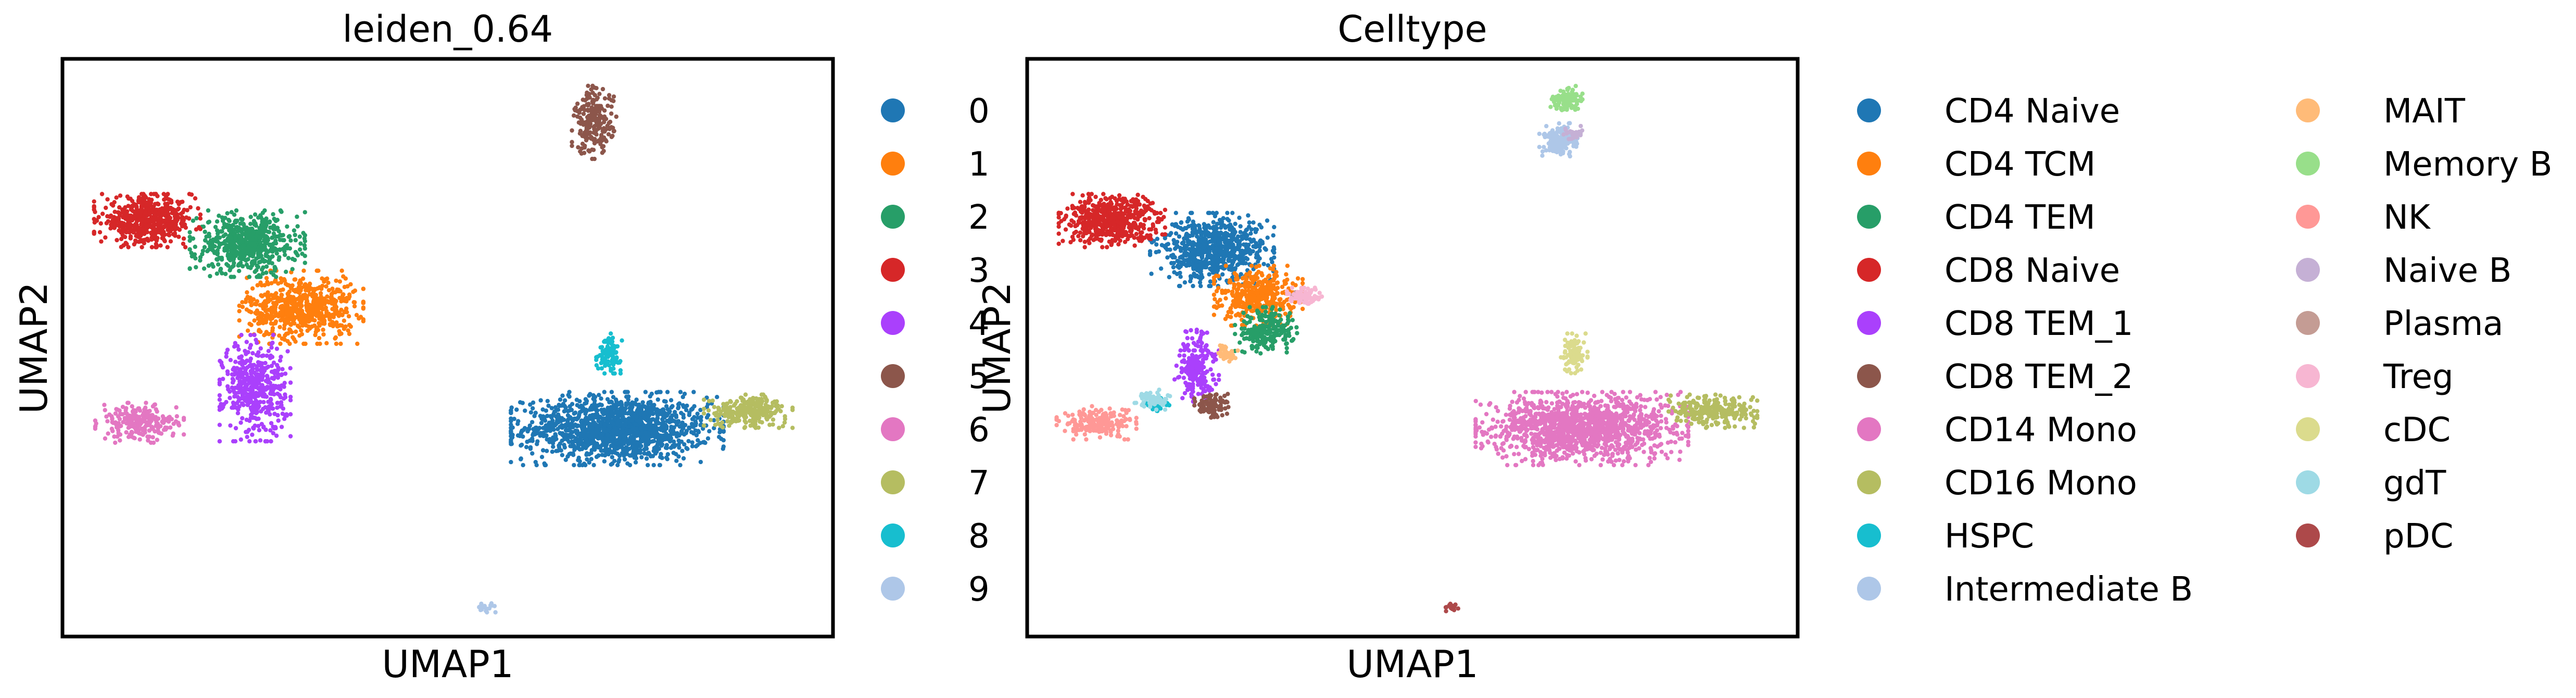 The width and height of the screenshot is (2576, 698). Describe the element at coordinates (935, 164) in the screenshot. I see `legend-item: 1` at that location.